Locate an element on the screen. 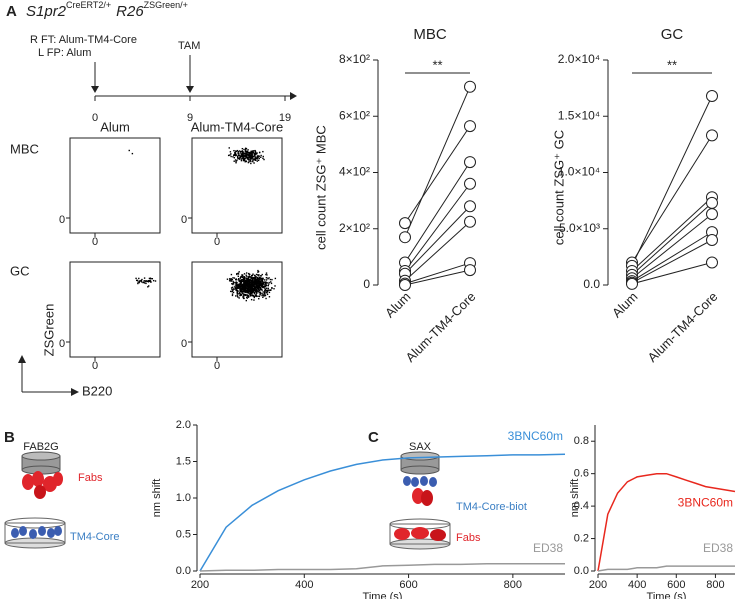  x-tick-label: 200 is located at coordinates (598, 585).